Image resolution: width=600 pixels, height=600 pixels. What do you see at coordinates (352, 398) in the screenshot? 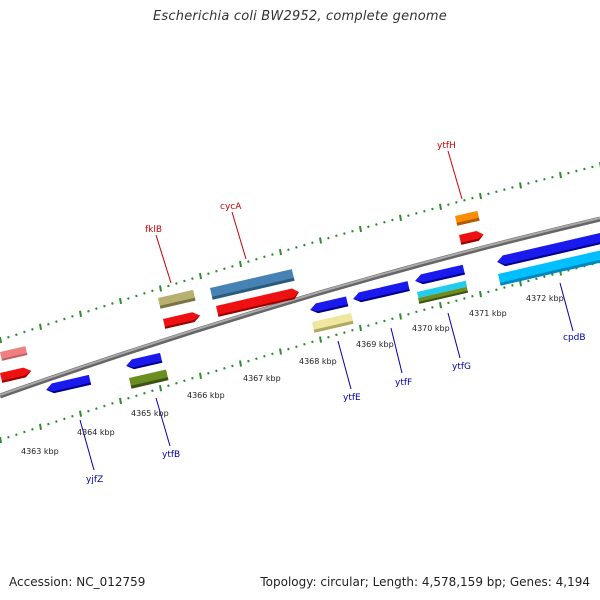
I see `gene-label-ytfE: ytfE` at bounding box center [352, 398].